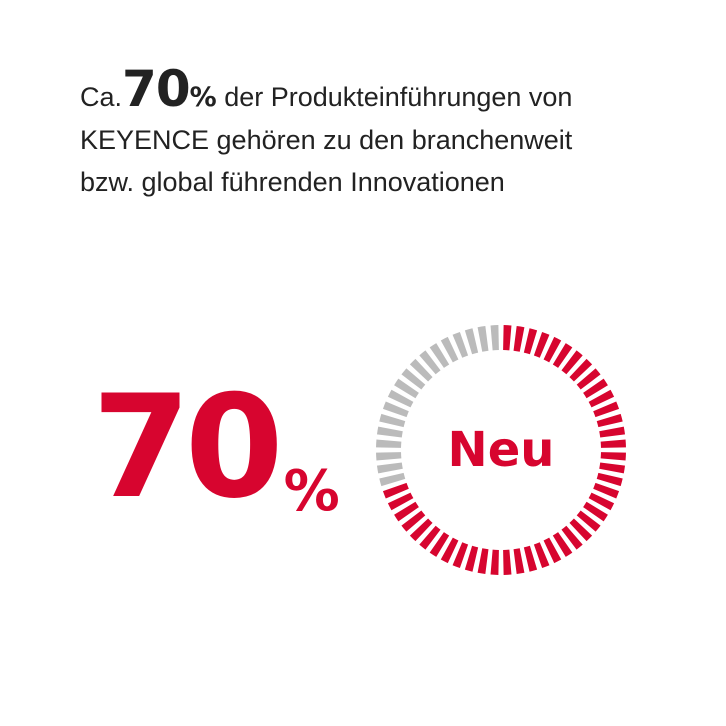 This screenshot has height=726, width=726. I want to click on headline-line-1: Ca.70% der Produkteinführungen von, so click(380, 91).